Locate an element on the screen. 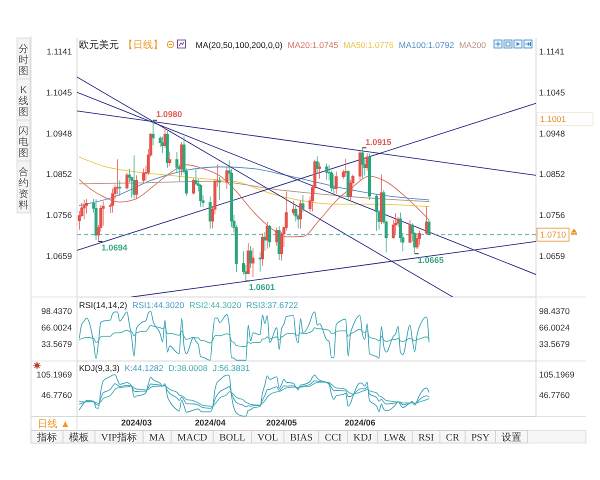  y-tick-label: 1.0948 is located at coordinates (59, 133).